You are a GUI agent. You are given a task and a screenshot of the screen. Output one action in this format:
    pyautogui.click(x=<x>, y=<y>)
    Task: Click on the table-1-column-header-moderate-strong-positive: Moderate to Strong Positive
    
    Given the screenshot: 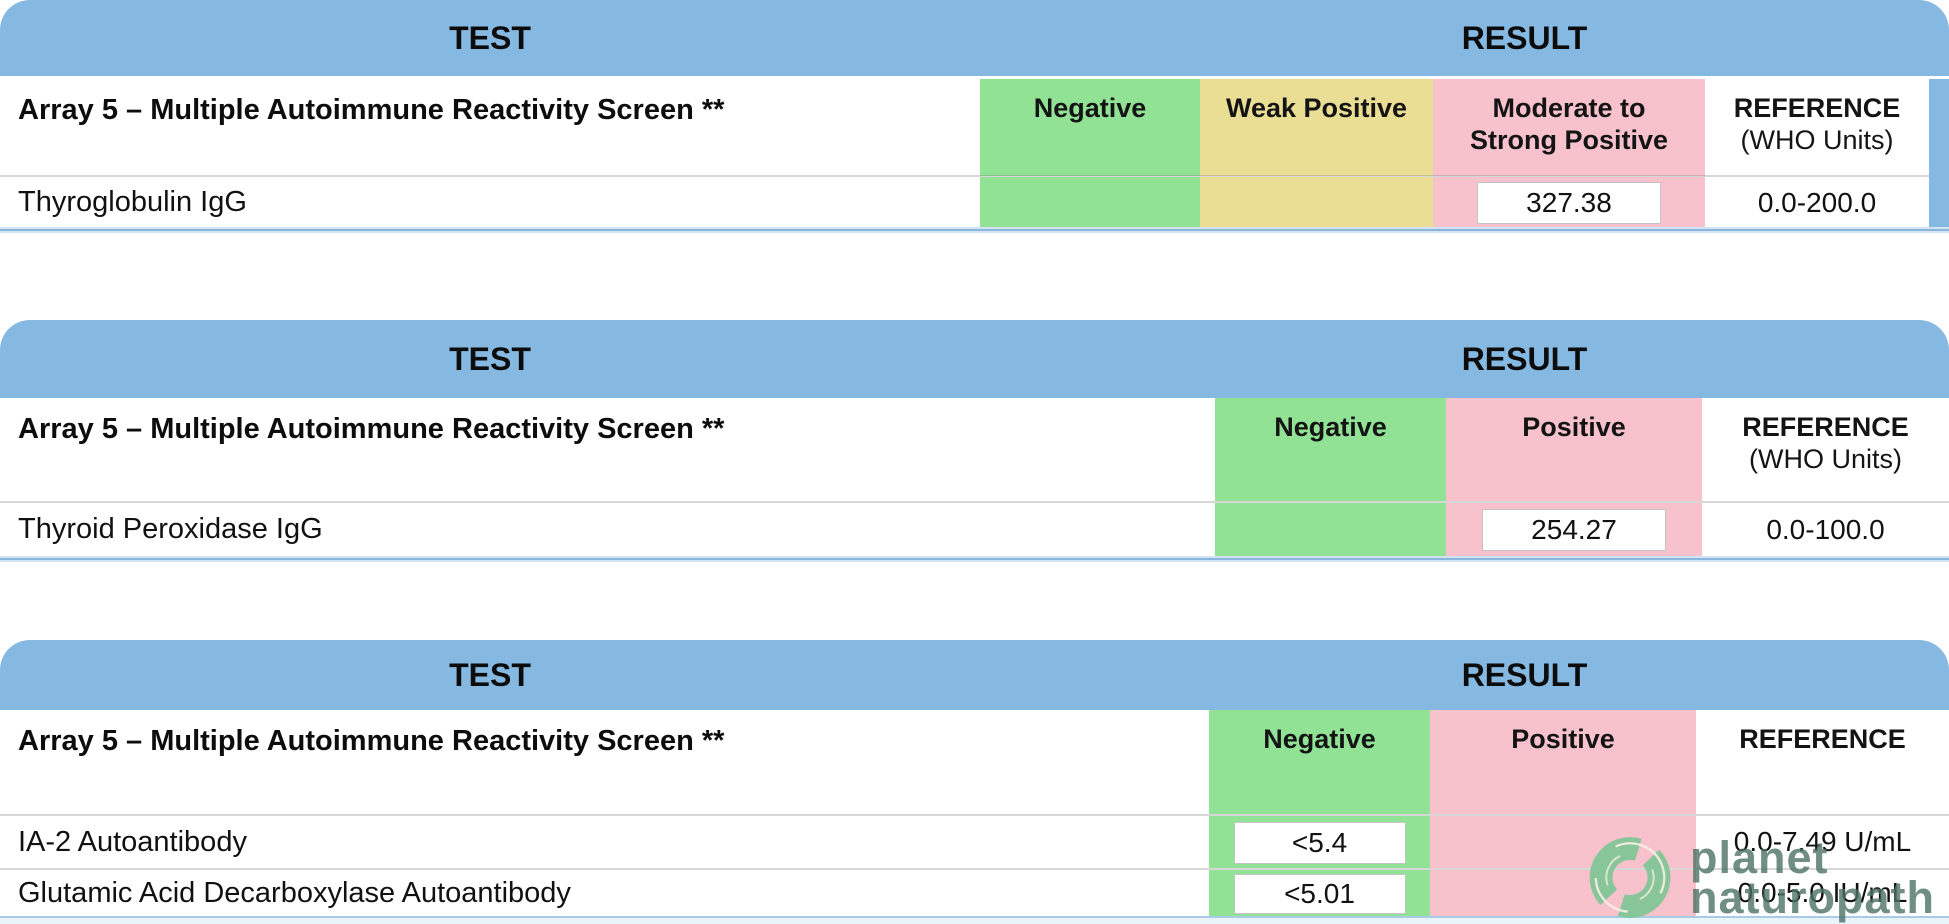 What is the action you would take?
    pyautogui.click(x=1569, y=127)
    